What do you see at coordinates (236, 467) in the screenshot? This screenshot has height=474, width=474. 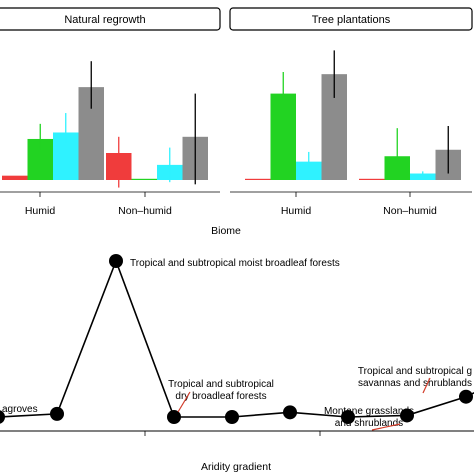 I see `line-chart-xlabel: Aridity gradient` at bounding box center [236, 467].